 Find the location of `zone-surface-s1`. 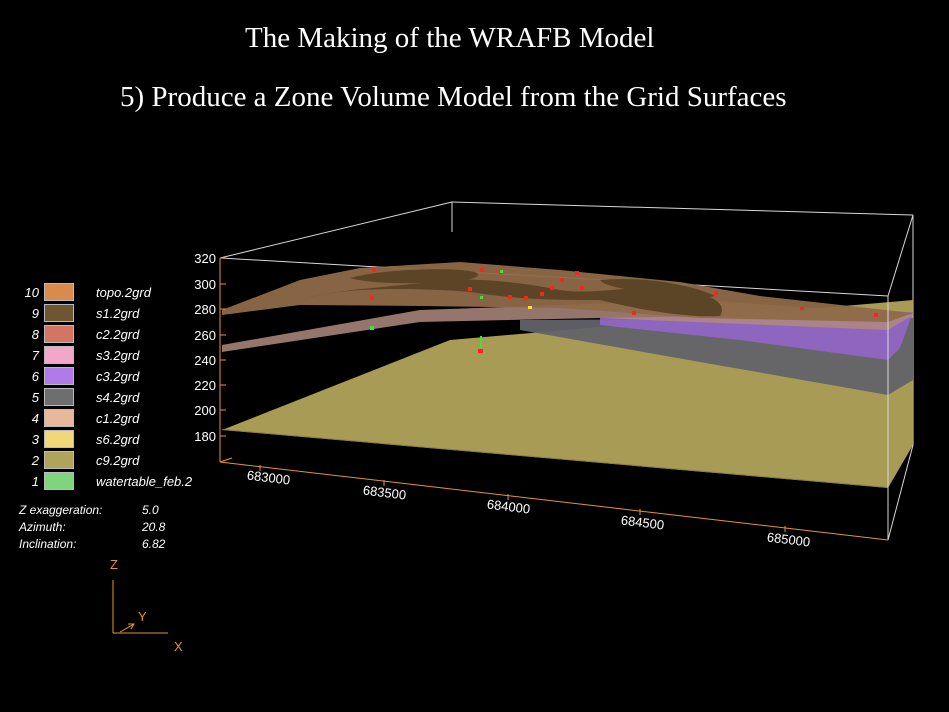

zone-surface-s1 is located at coordinates (511, 293).